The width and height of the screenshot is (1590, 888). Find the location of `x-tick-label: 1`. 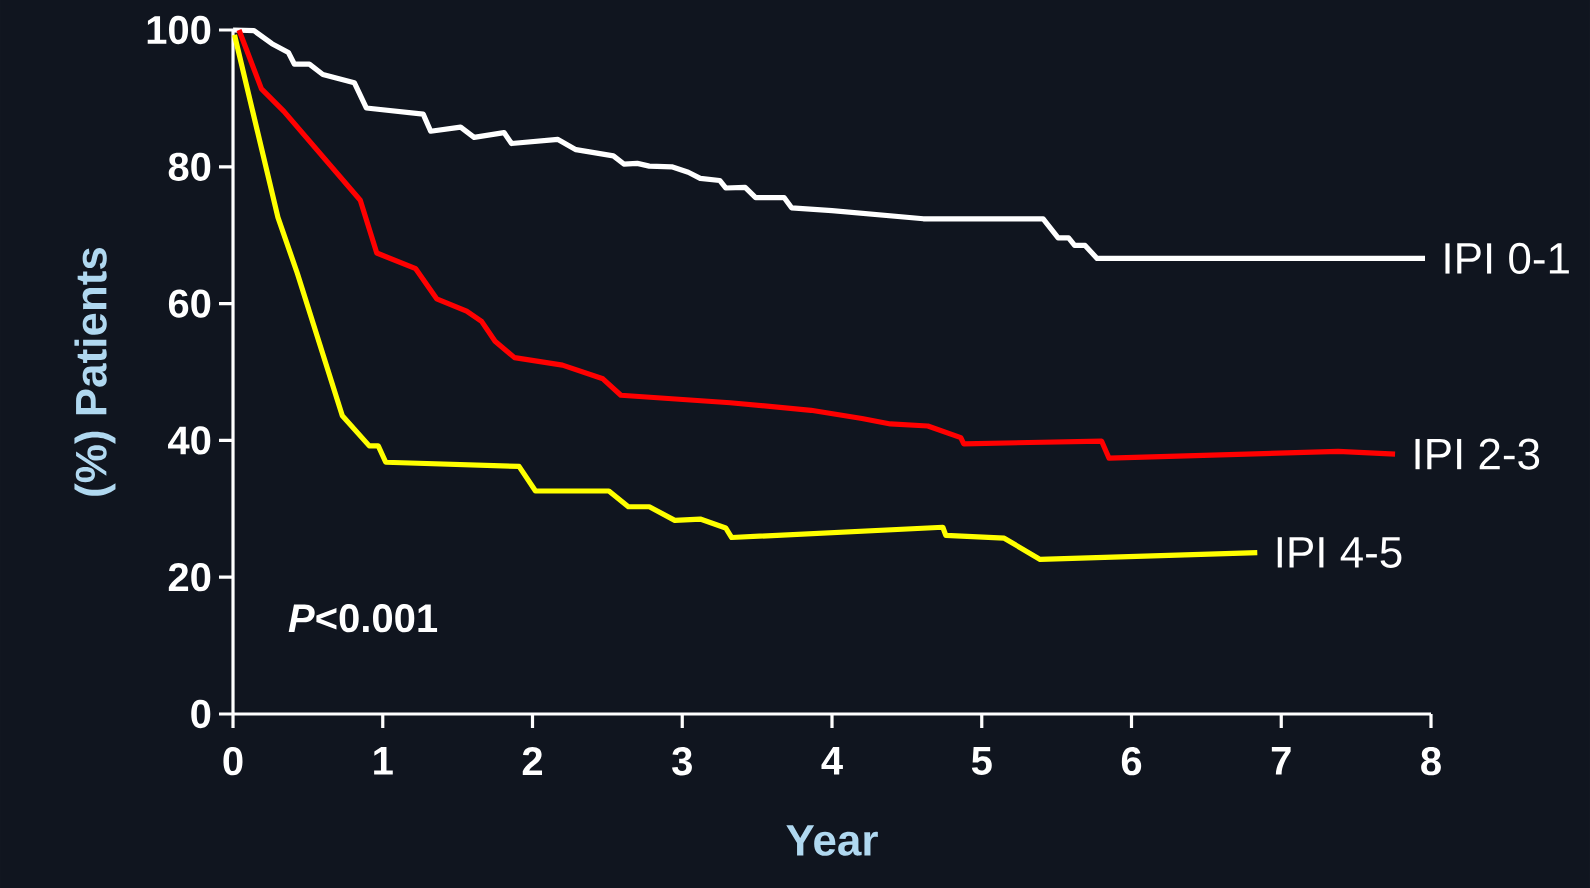

x-tick-label: 1 is located at coordinates (383, 761).